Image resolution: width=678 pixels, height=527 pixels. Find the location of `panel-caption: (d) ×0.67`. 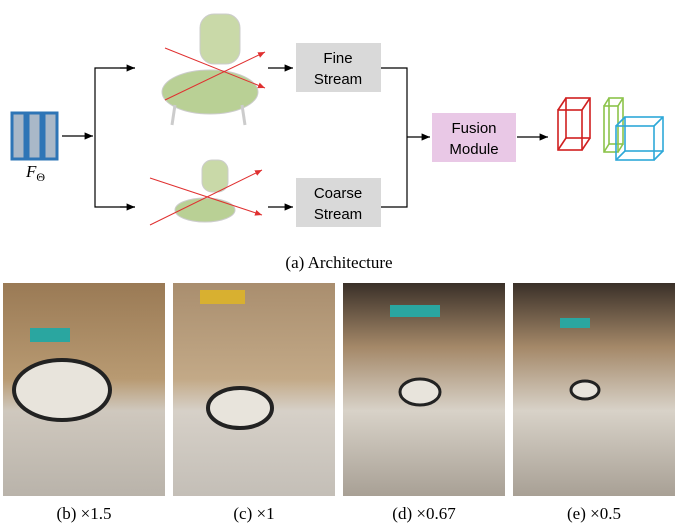

panel-caption: (d) ×0.67 is located at coordinates (424, 513).